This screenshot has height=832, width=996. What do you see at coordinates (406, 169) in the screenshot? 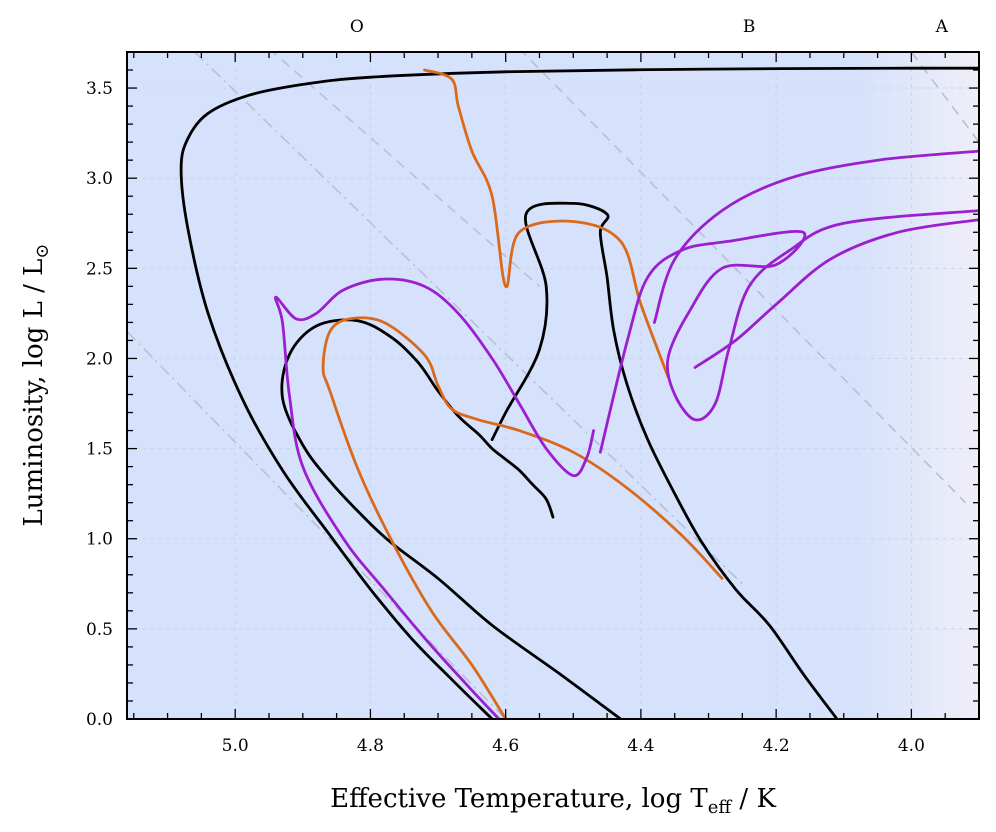
I see `reference-line-dashed-upper` at bounding box center [406, 169].